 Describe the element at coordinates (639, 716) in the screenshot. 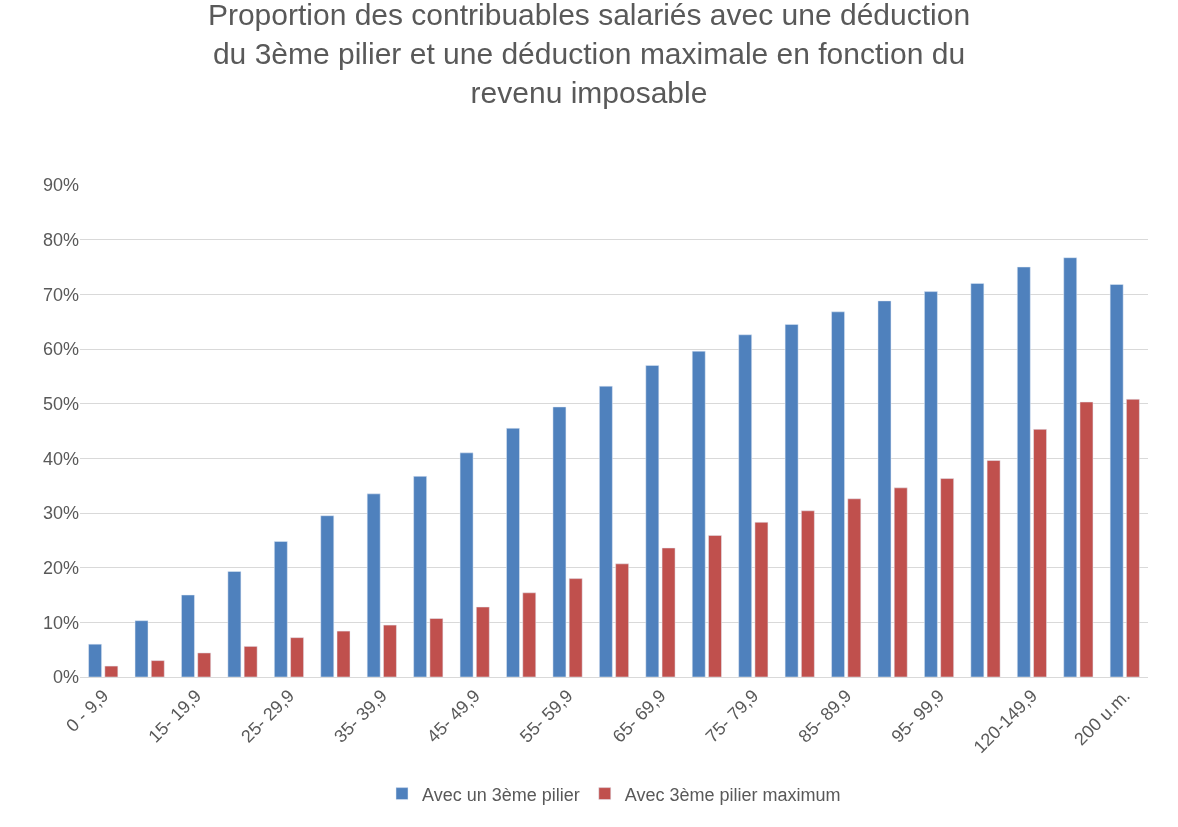

I see `x-tick-label: 65- 69,9` at that location.